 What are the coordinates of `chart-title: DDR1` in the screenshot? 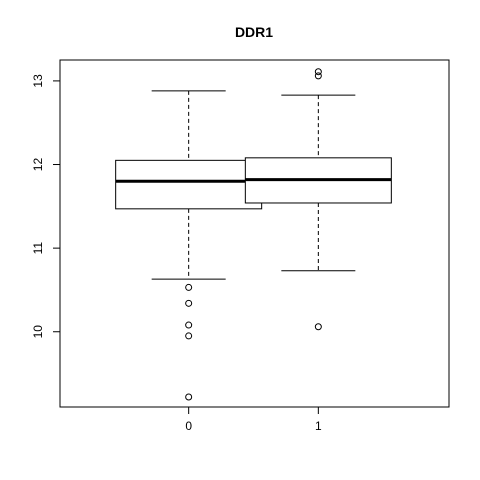 It's located at (254, 32).